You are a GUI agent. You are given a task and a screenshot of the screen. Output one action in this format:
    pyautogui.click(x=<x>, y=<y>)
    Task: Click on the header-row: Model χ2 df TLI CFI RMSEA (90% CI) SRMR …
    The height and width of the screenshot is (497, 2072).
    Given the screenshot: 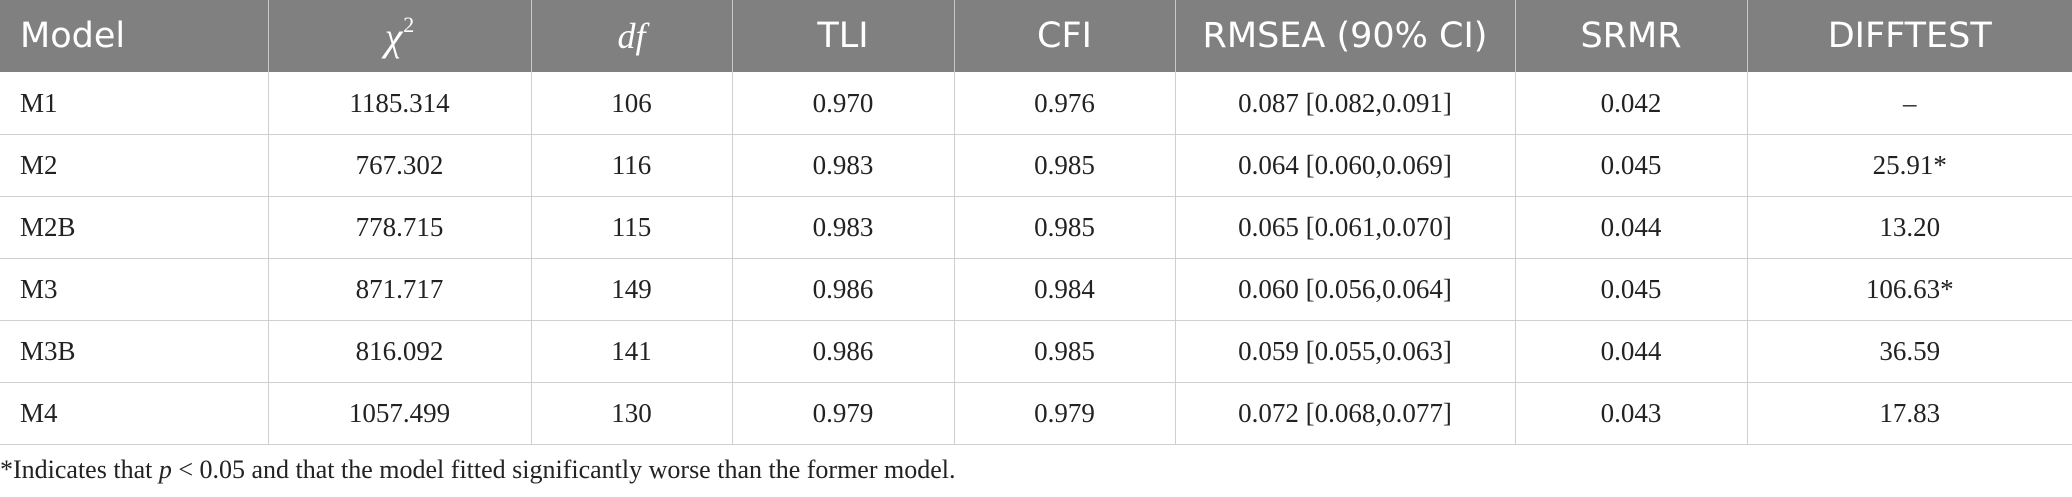 What is the action you would take?
    pyautogui.click(x=1036, y=36)
    